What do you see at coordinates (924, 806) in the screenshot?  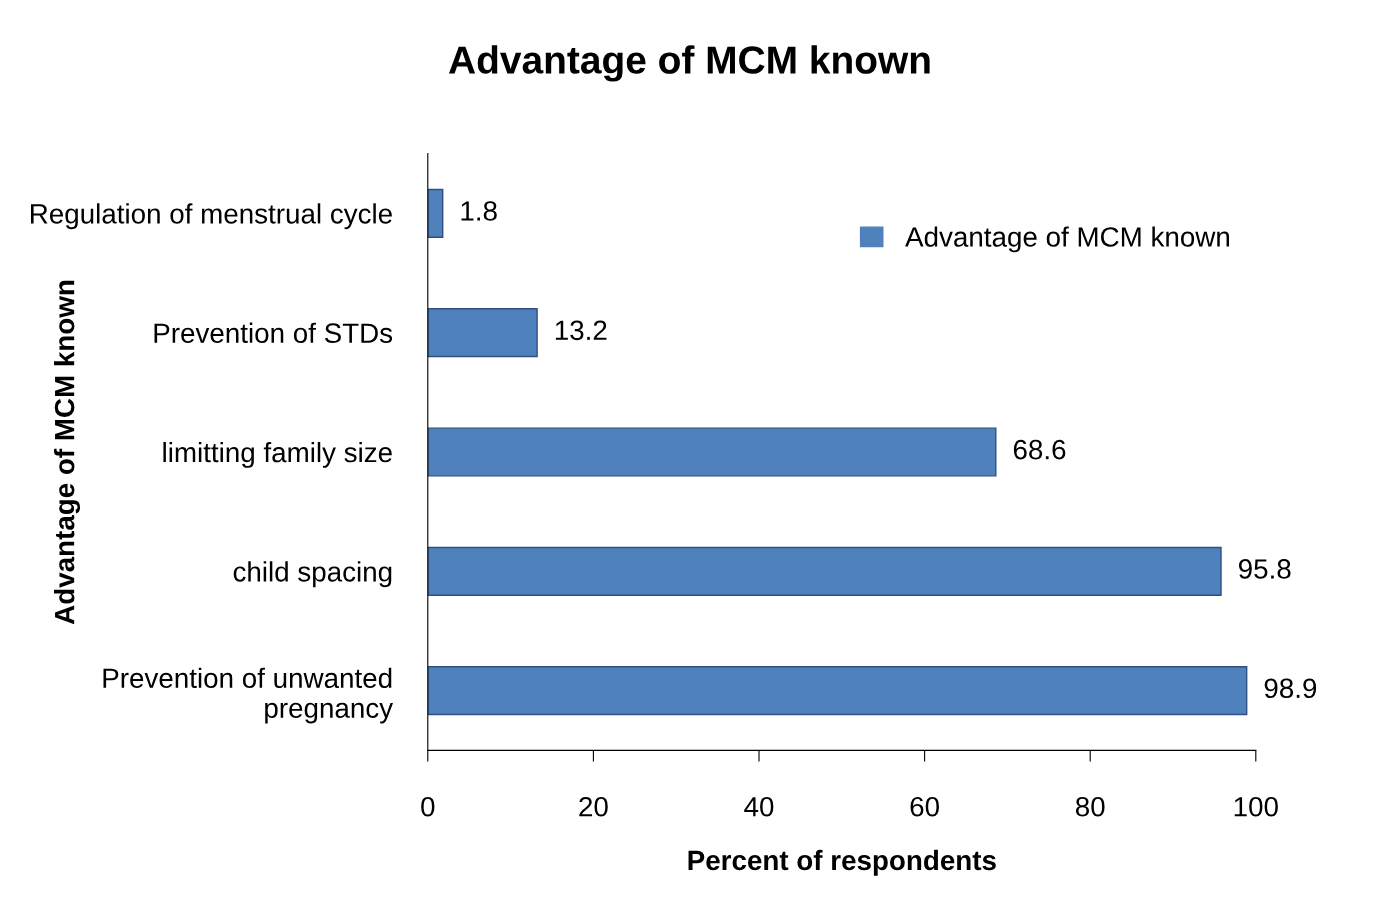 I see `x-tick-label: 60` at bounding box center [924, 806].